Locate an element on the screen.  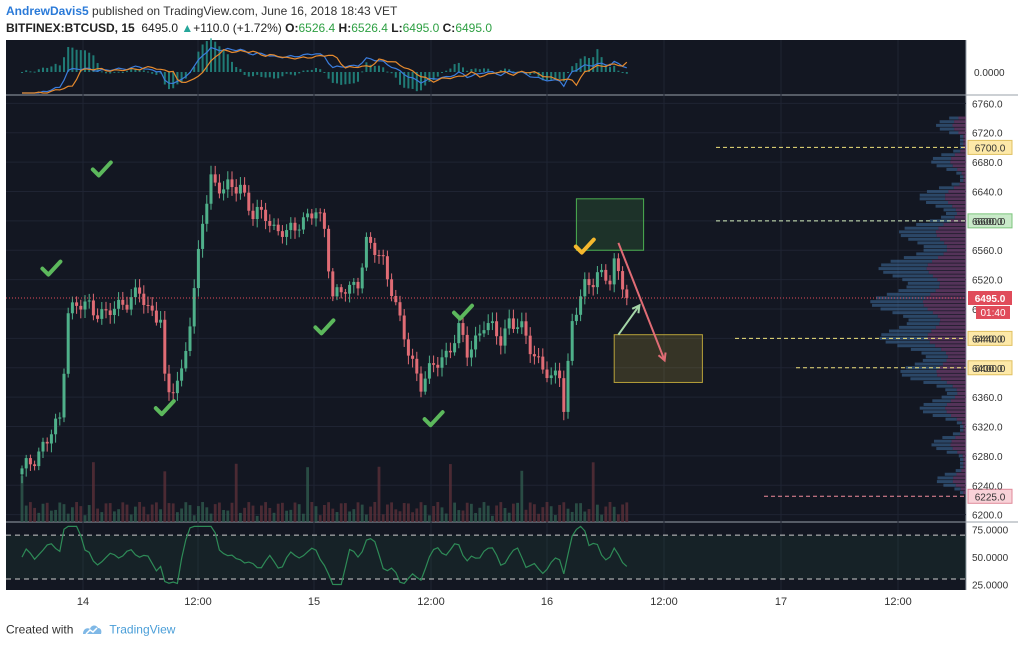
close-value: 6495.0 is located at coordinates (474, 28).